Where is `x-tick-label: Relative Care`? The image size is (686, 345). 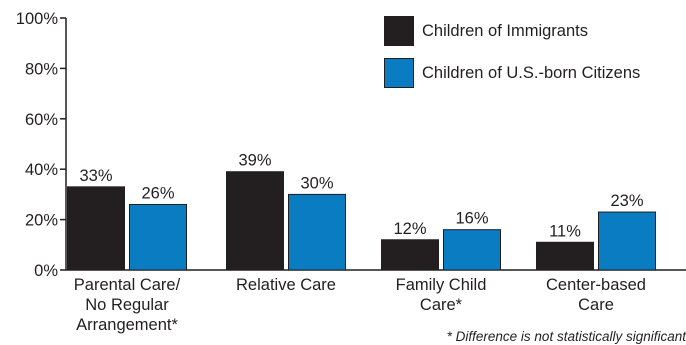
x-tick-label: Relative Care is located at coordinates (286, 285).